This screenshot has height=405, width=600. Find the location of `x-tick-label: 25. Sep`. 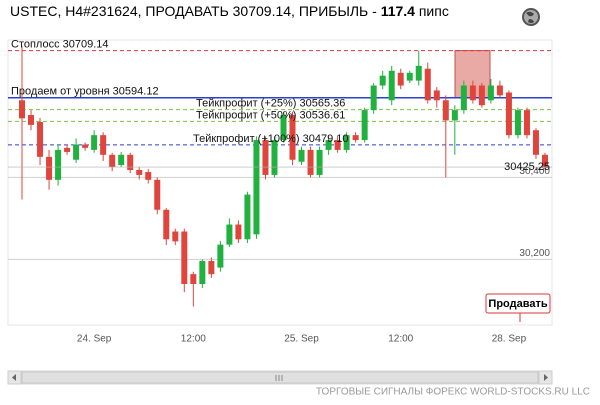

x-tick-label: 25. Sep is located at coordinates (301, 339).